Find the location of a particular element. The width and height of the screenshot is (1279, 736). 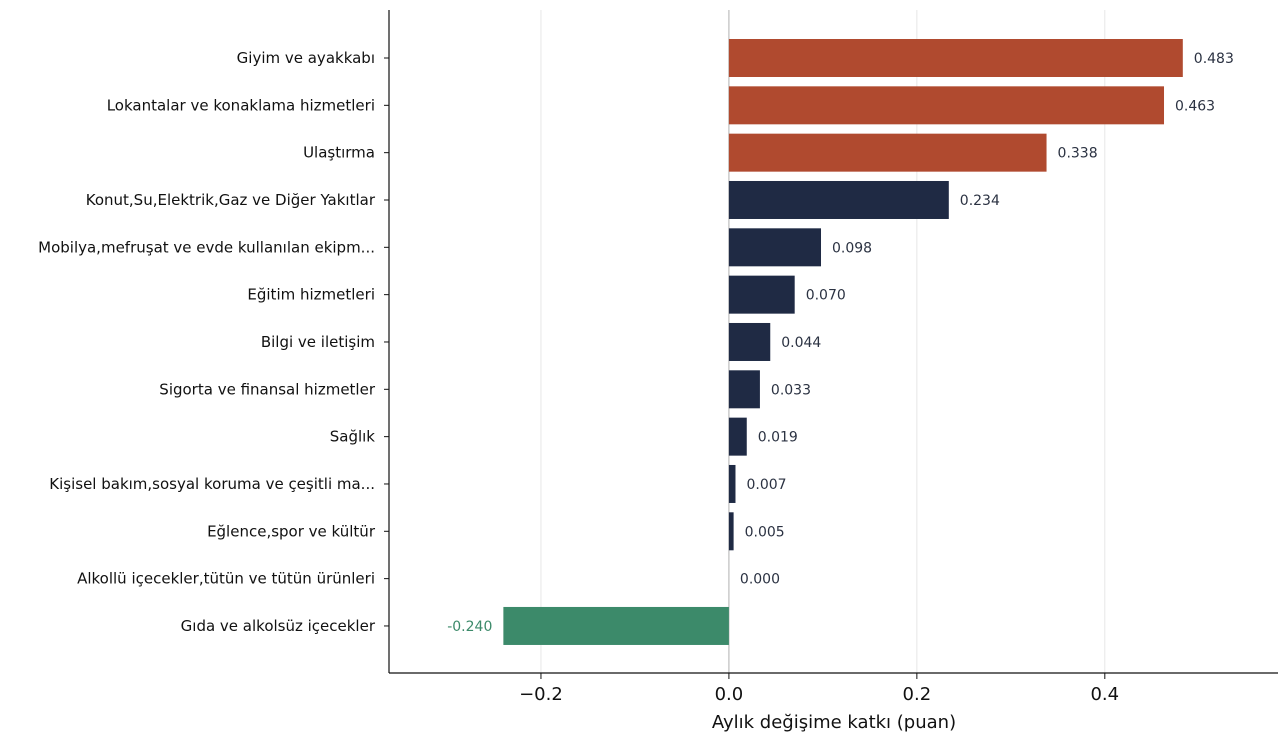

value-label: 0.044 is located at coordinates (801, 343).